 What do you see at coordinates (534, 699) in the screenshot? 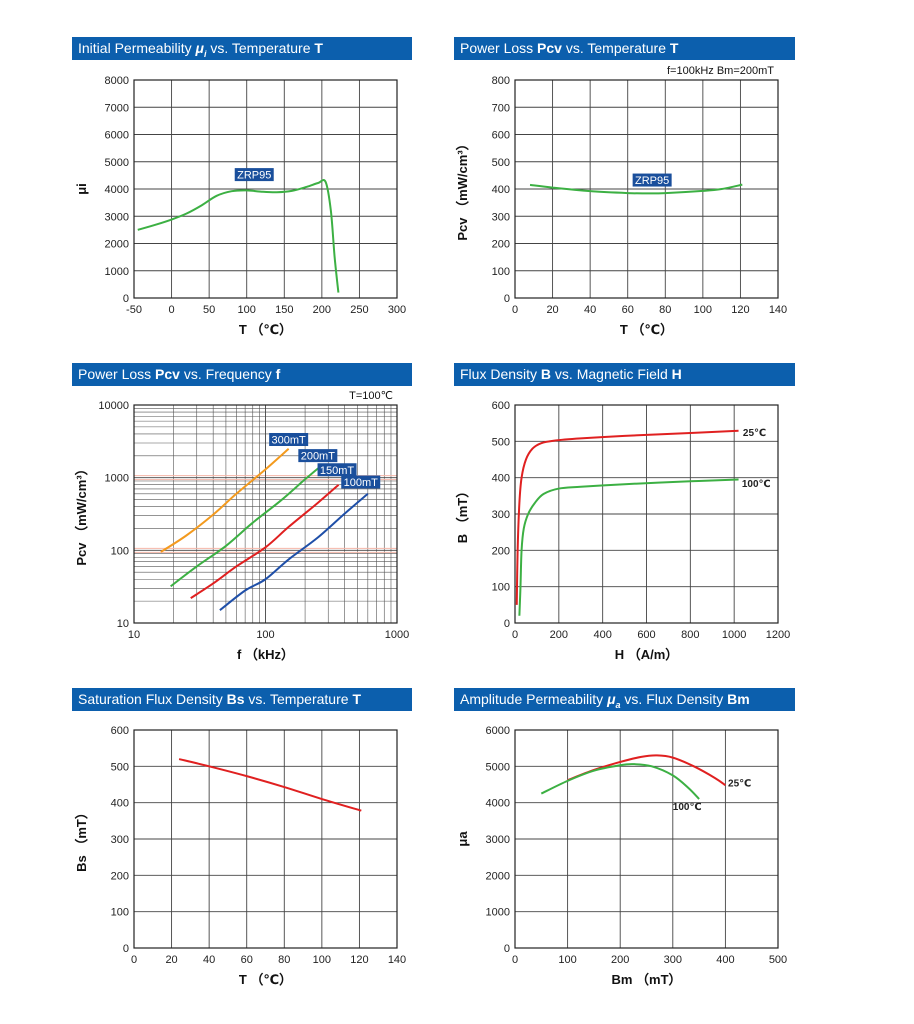
I see `panel-5-header-text: Amplitude Permeability` at bounding box center [534, 699].